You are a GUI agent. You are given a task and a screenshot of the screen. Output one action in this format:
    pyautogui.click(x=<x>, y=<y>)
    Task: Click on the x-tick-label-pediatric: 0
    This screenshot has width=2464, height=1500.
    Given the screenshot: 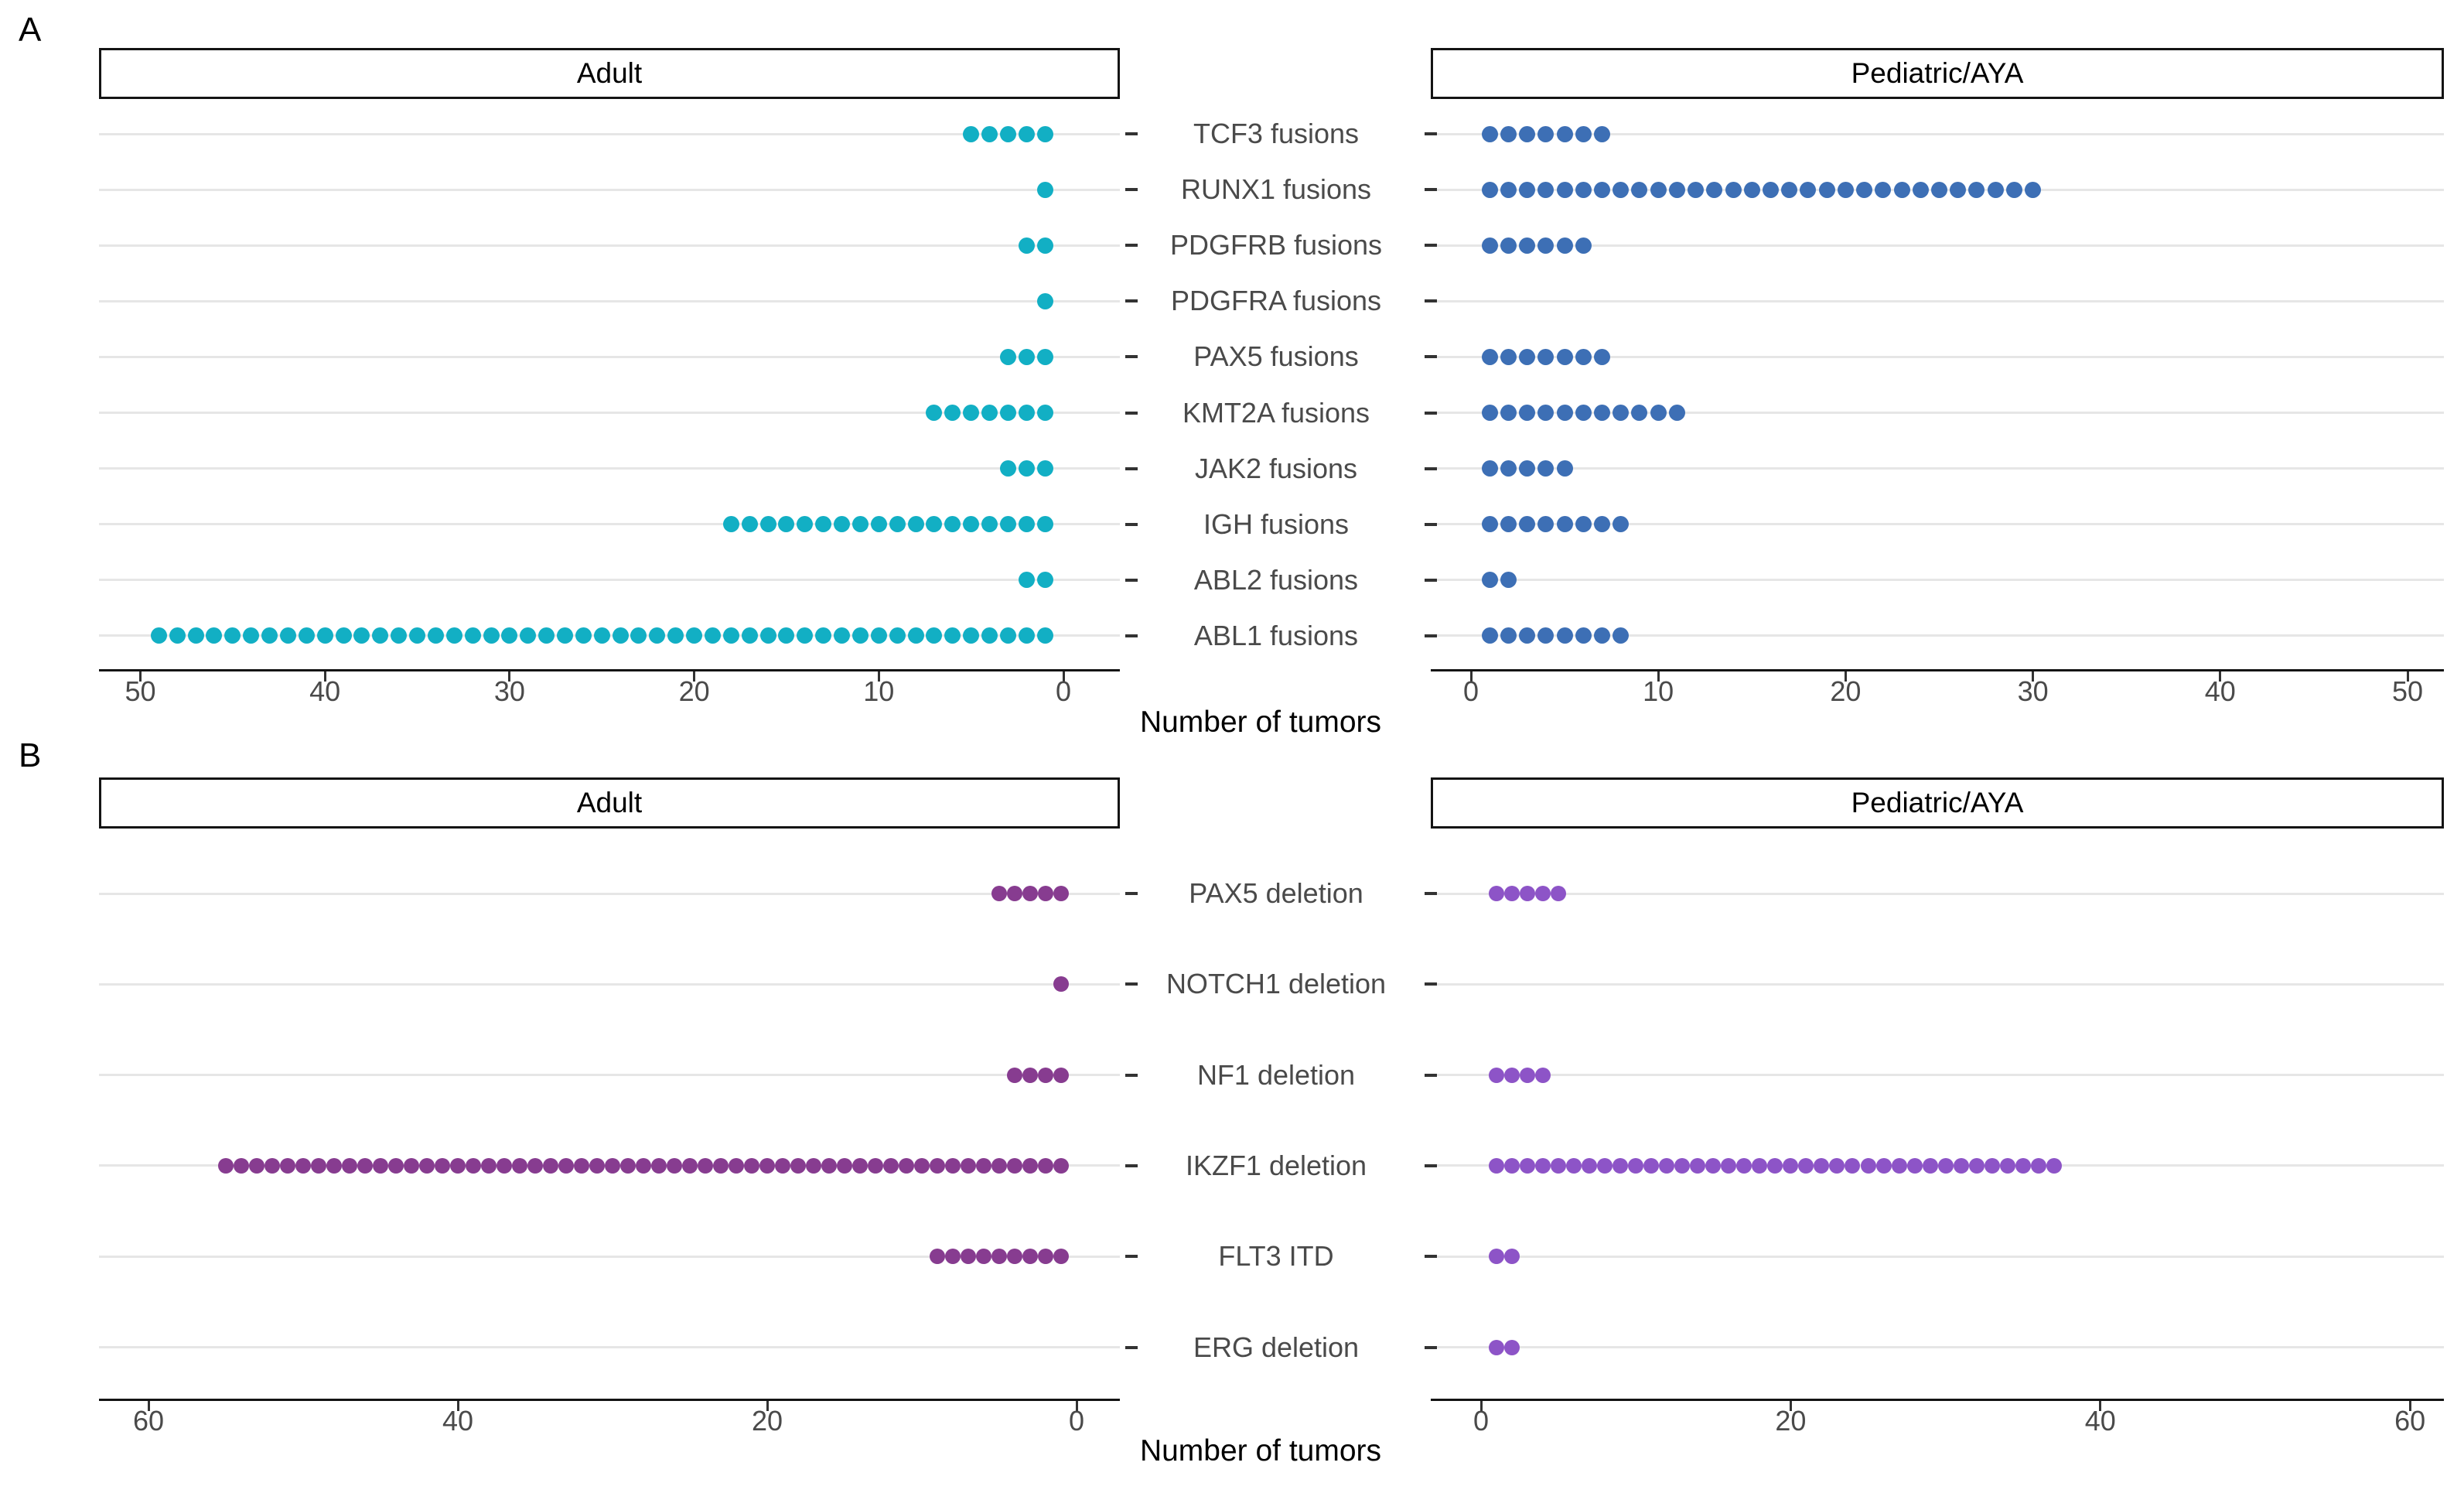 What is the action you would take?
    pyautogui.click(x=1470, y=691)
    